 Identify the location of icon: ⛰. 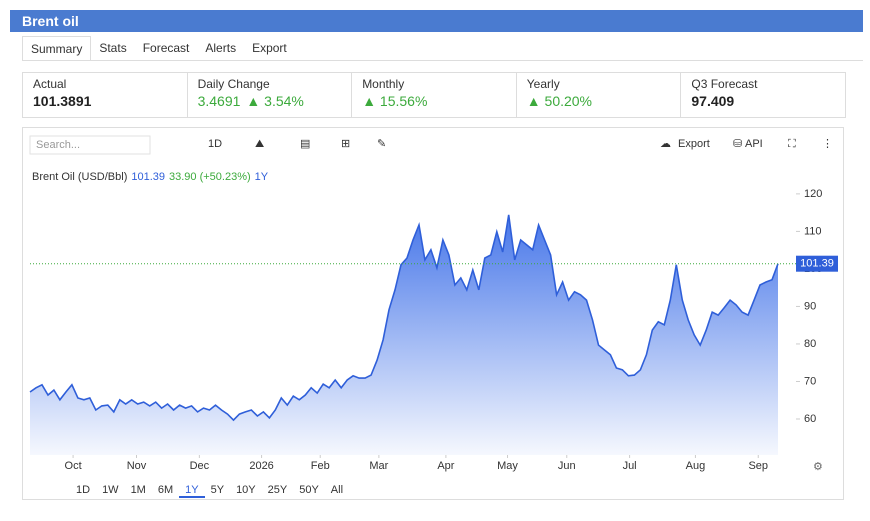
(259, 144).